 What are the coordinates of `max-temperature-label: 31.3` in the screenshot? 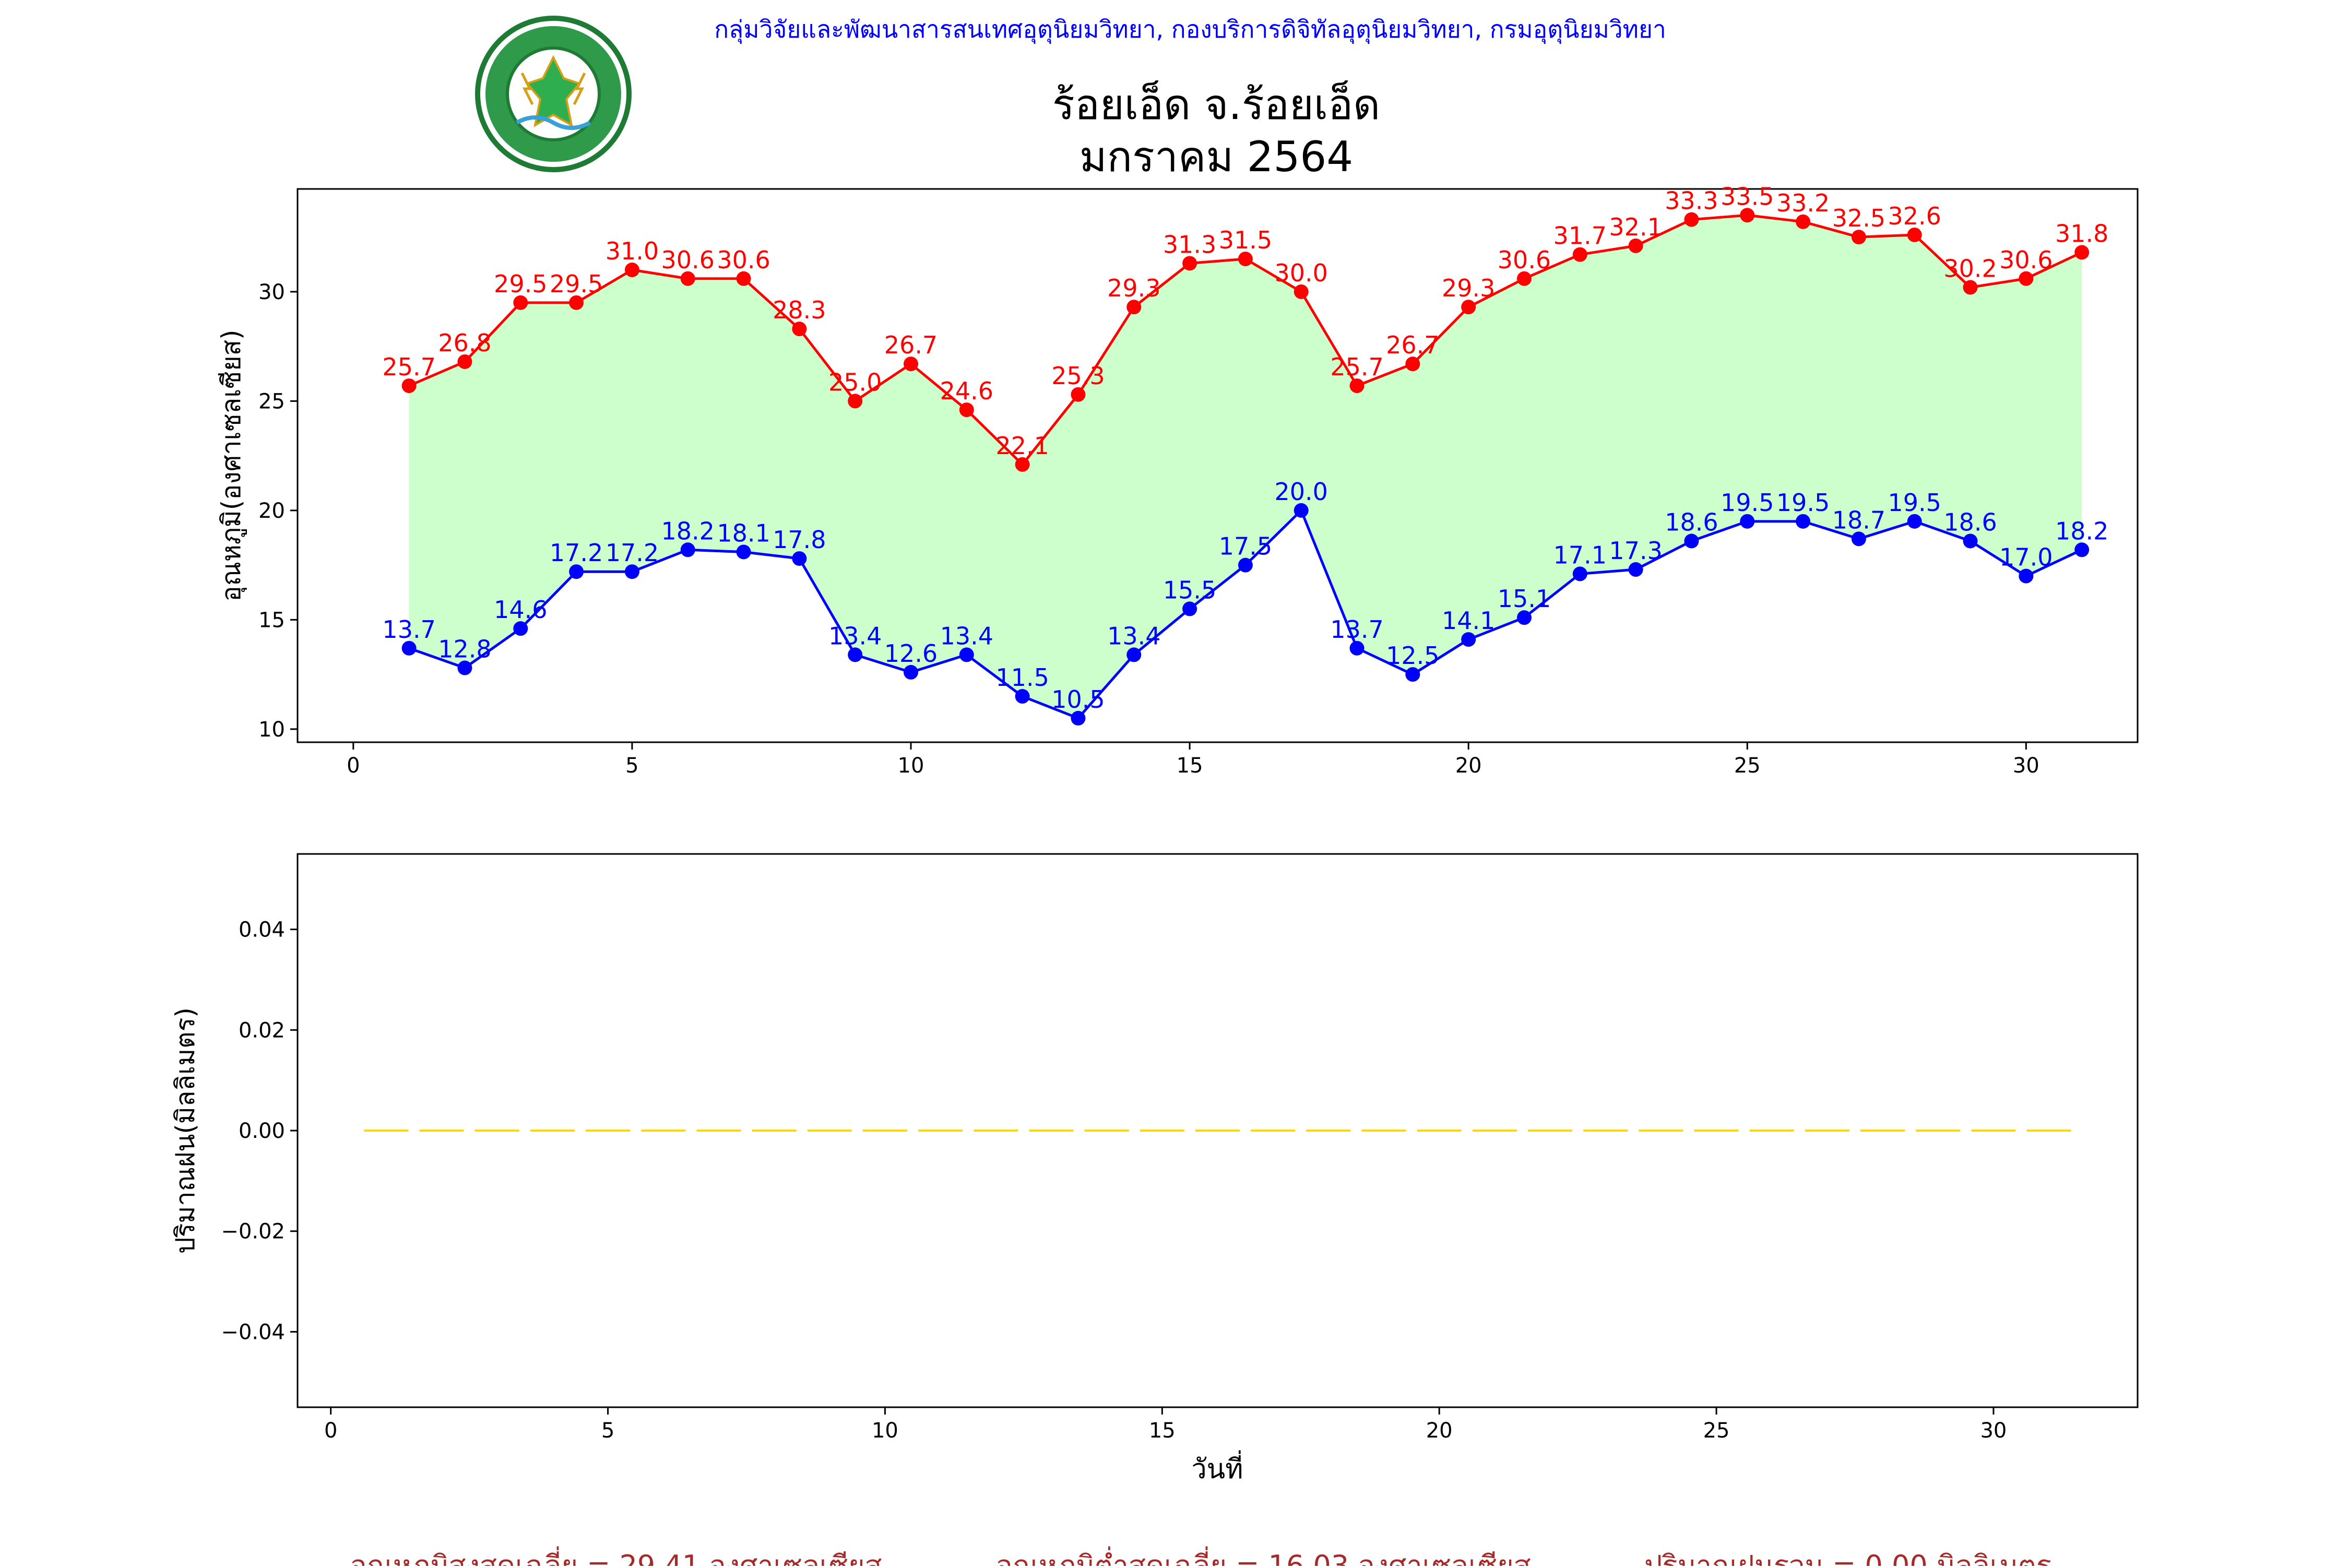 It's located at (1189, 244).